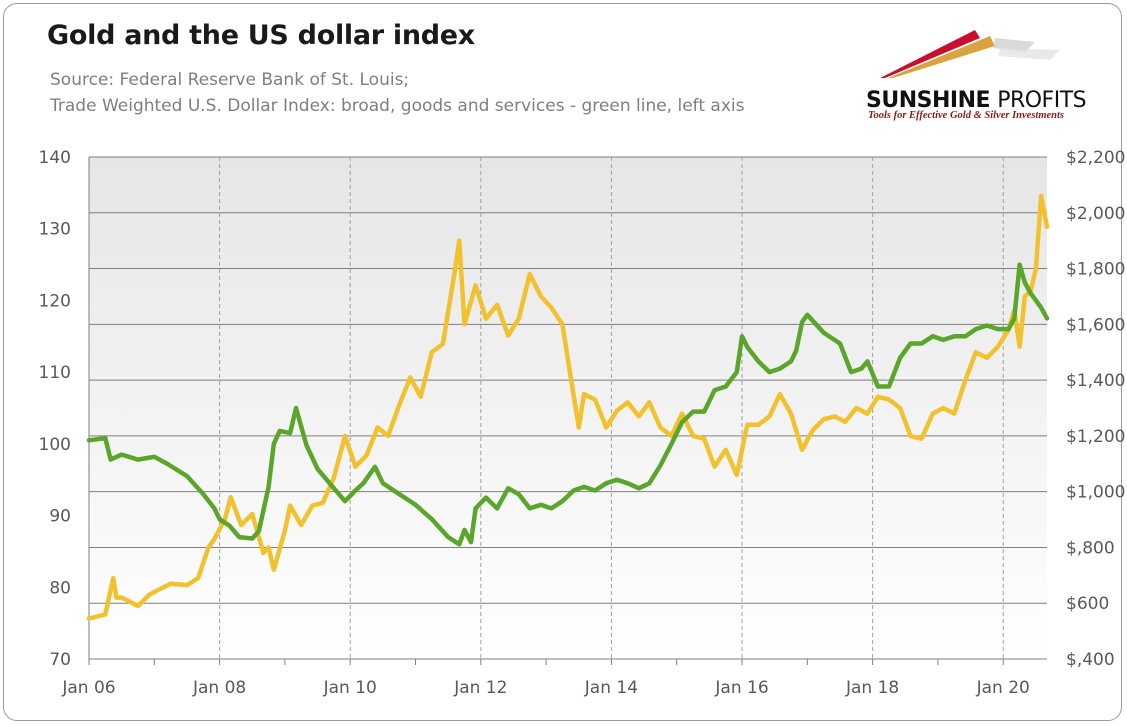 Image resolution: width=1127 pixels, height=726 pixels. What do you see at coordinates (261, 35) in the screenshot?
I see `chart-title: Gold and the US dollar index` at bounding box center [261, 35].